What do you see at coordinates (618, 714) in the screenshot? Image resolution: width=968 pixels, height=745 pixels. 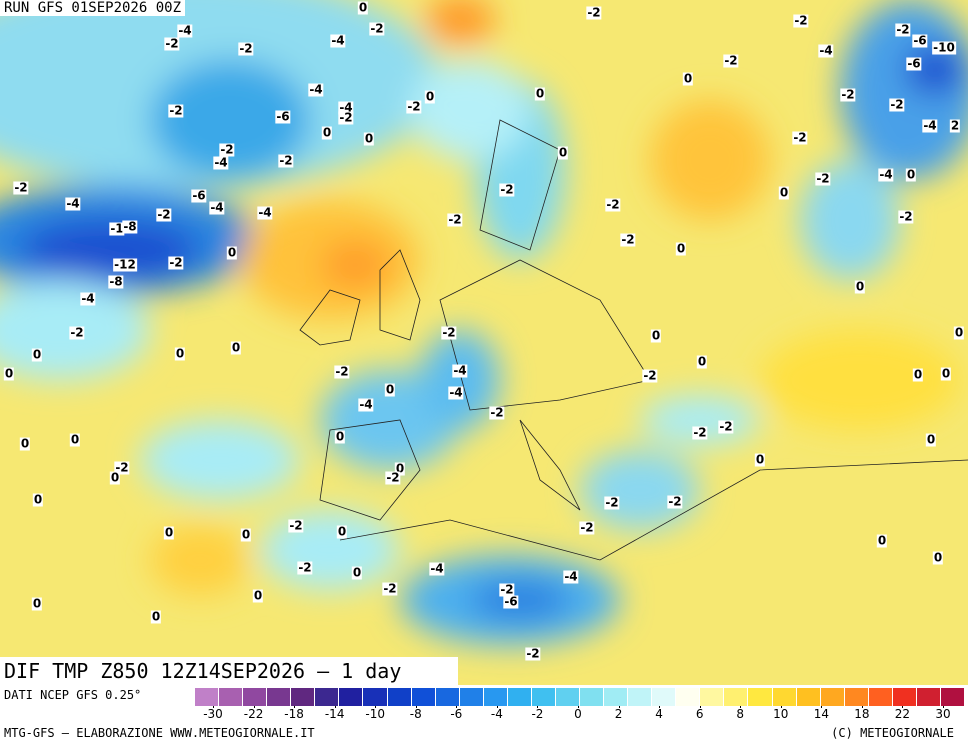 I see `legend-tick-label: 2` at bounding box center [618, 714].